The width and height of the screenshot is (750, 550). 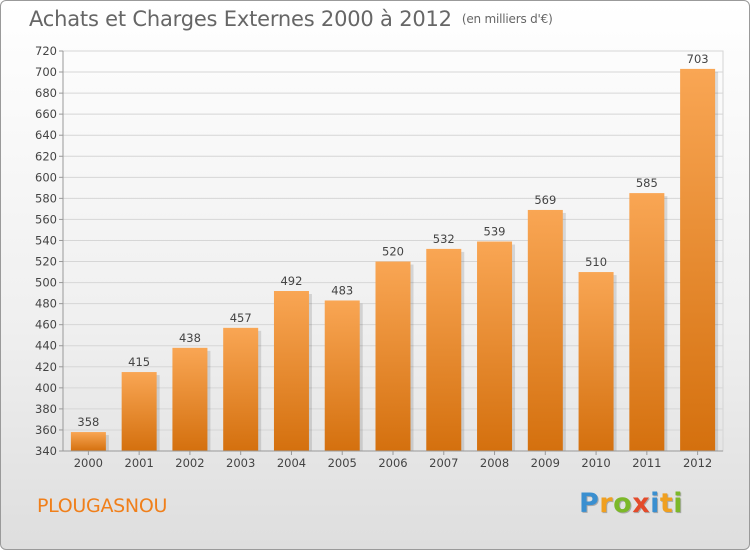 I want to click on x-tick-label: 2012, so click(x=697, y=463).